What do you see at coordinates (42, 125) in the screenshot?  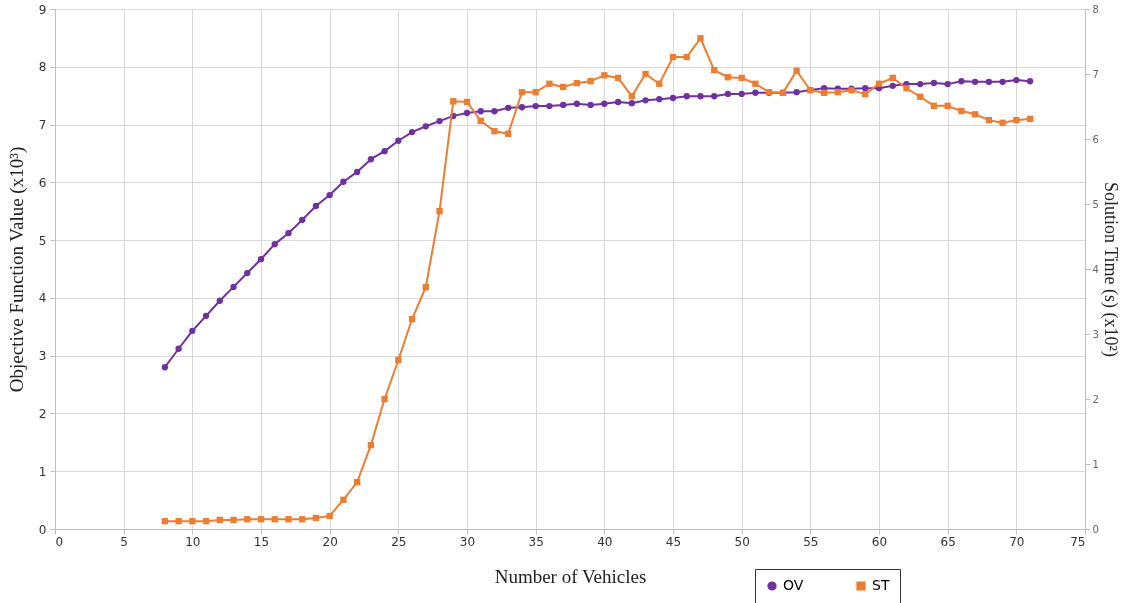 I see `y-tick-label: 7` at bounding box center [42, 125].